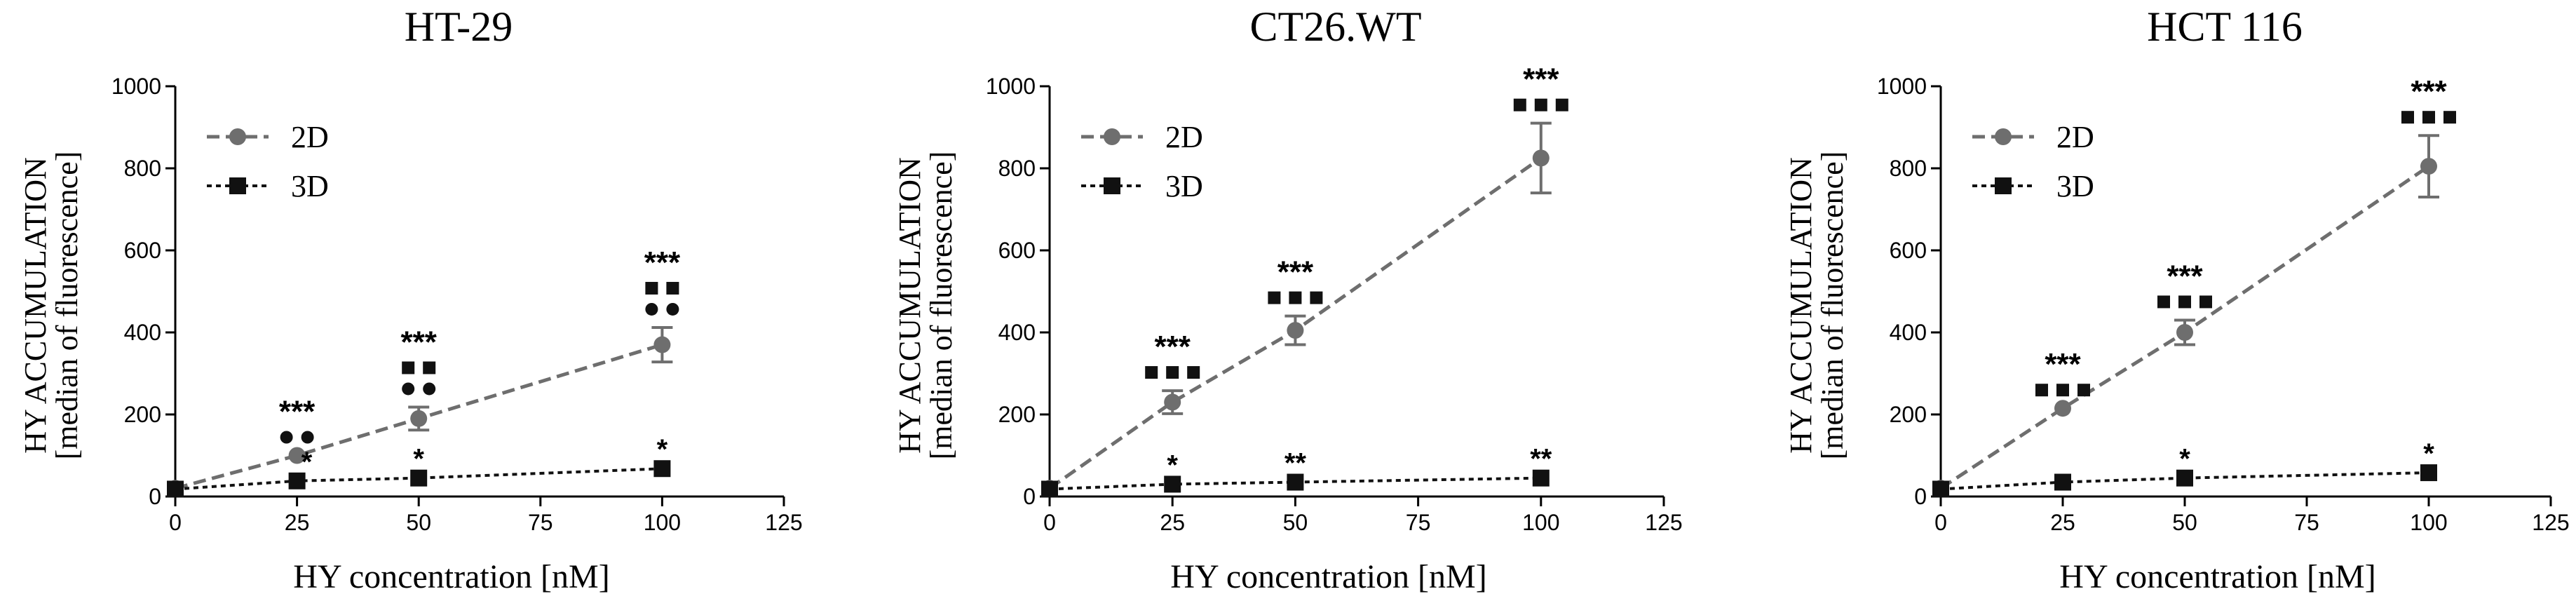 The width and height of the screenshot is (2576, 601). What do you see at coordinates (1184, 186) in the screenshot?
I see `legend-label: 3D` at bounding box center [1184, 186].